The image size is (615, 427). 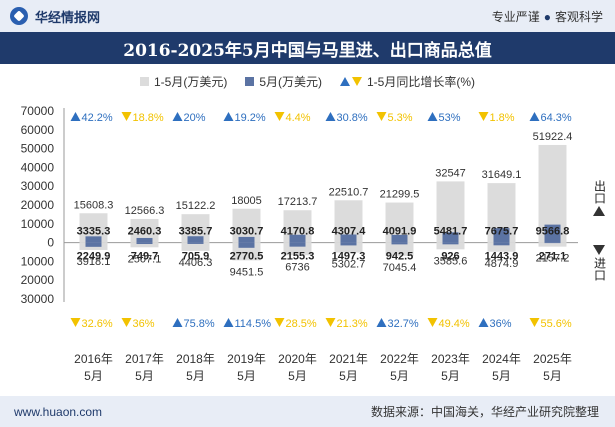 I want to click on slogan-right: 客观科学, so click(x=578, y=16).